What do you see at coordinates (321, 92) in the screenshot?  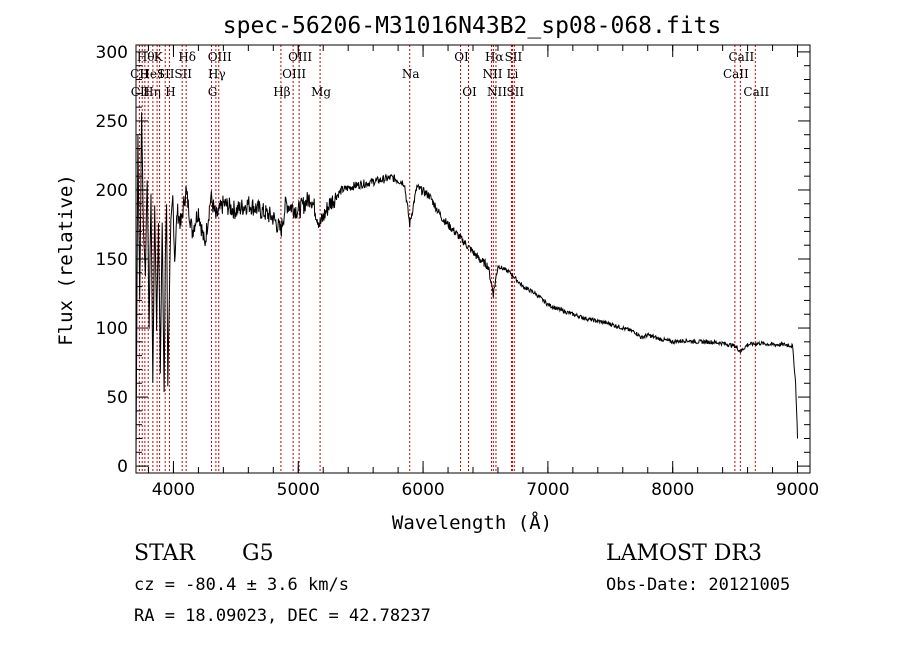 I see `spectral-line-label: Mg` at bounding box center [321, 92].